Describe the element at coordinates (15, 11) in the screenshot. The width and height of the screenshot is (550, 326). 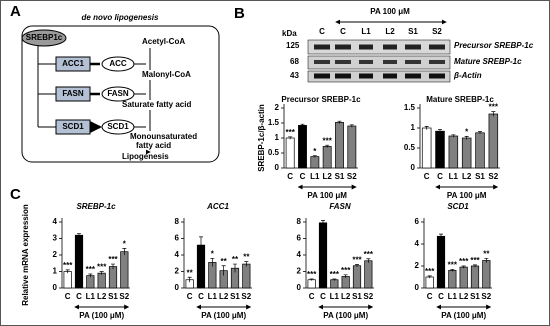
I see `panel-label: A` at that location.